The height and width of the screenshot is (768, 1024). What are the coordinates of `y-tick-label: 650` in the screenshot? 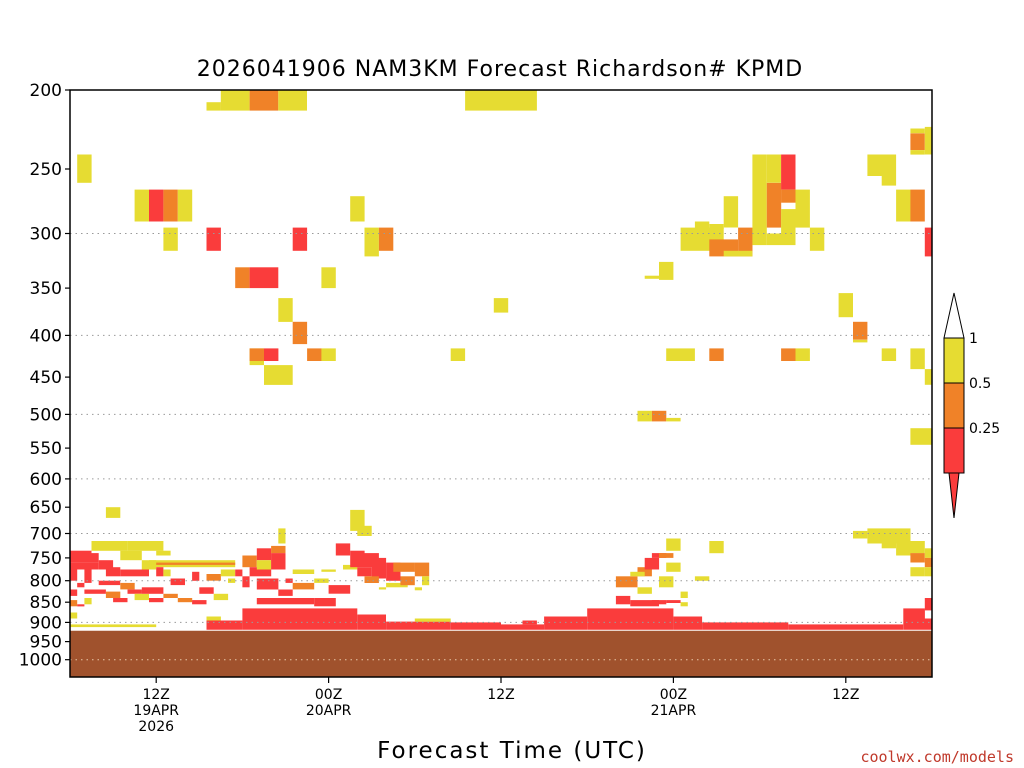 It's located at (46, 508).